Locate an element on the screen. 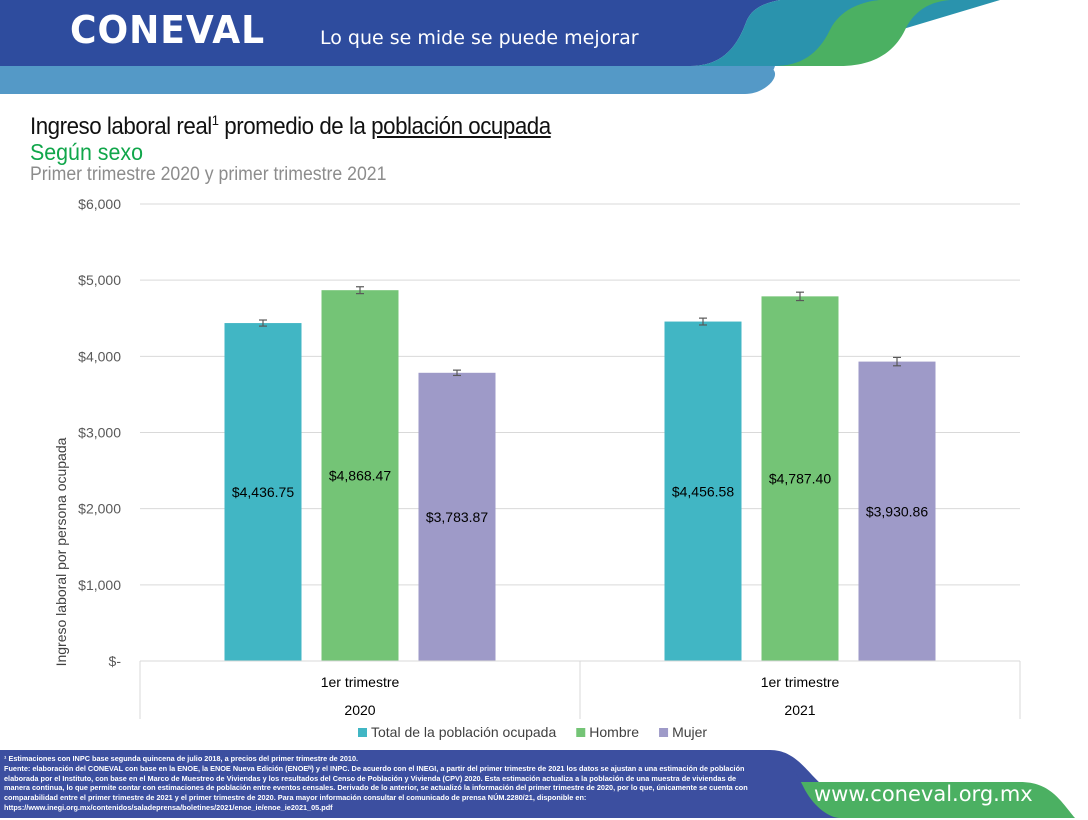 The image size is (1088, 820). tagline: Lo que se mide se puede mejorar is located at coordinates (479, 38).